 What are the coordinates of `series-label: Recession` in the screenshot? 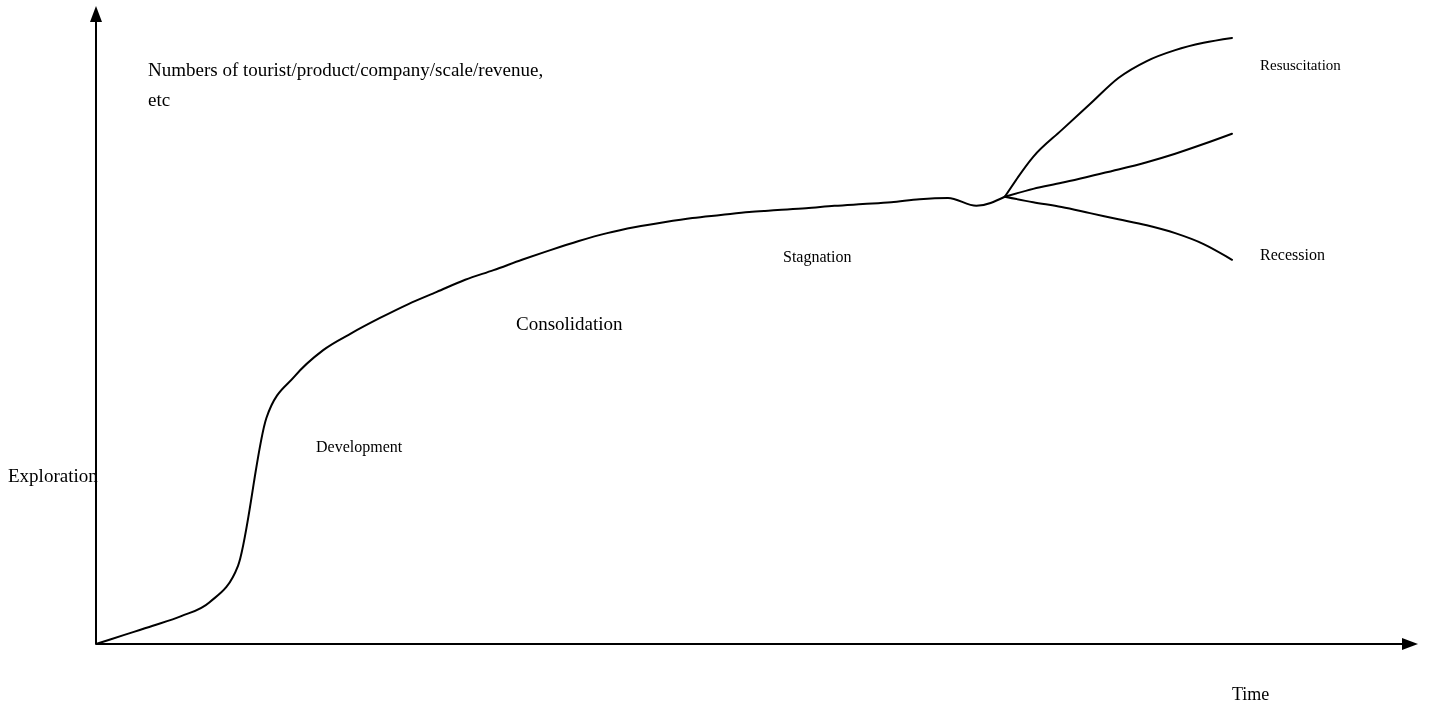 It's located at (1292, 254).